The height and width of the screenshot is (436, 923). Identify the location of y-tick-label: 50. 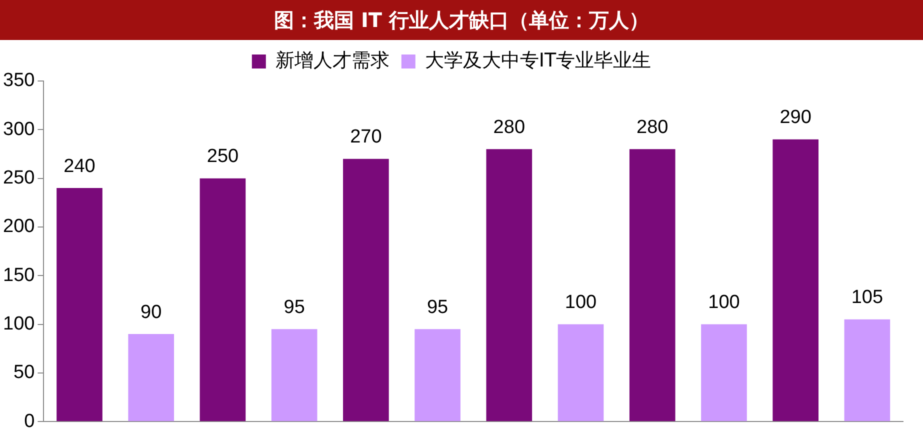
(24, 373).